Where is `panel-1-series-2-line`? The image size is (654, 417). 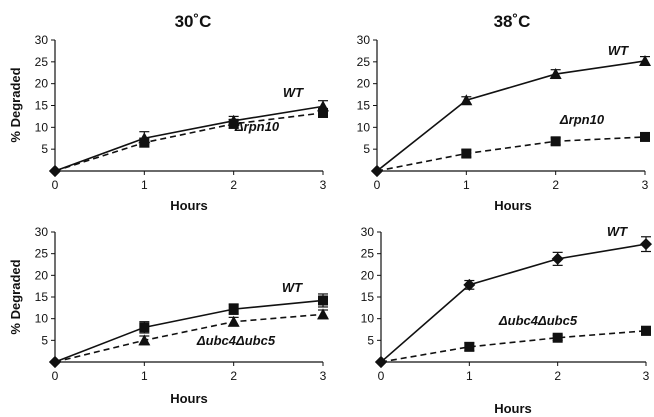
panel-1-series-2-line is located at coordinates (189, 142).